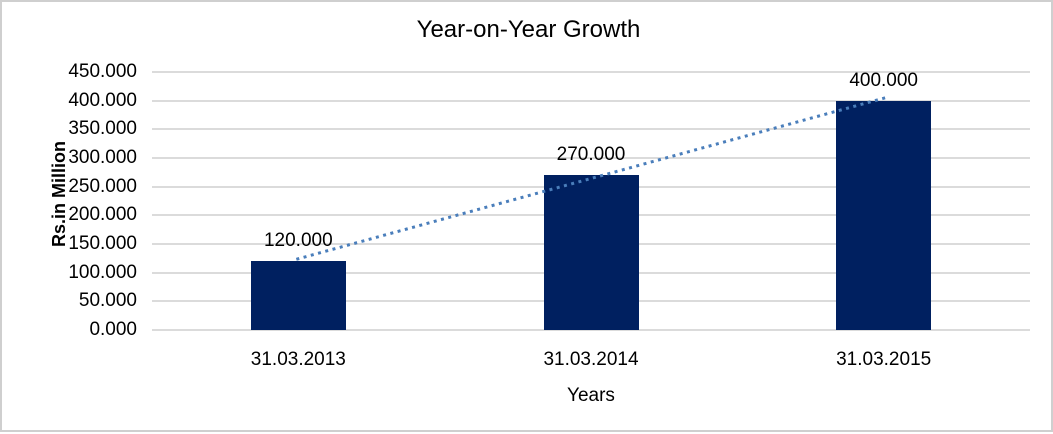  Describe the element at coordinates (102, 71) in the screenshot. I see `y-tick-label: 450.000` at that location.